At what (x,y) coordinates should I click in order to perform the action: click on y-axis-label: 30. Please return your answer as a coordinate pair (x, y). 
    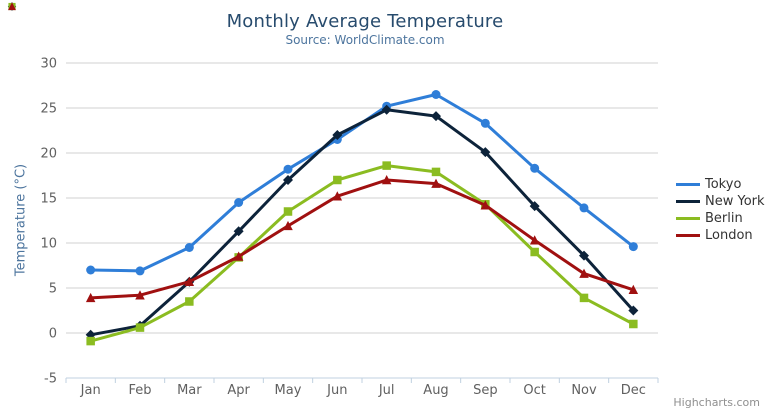
    Looking at the image, I should click on (48, 64).